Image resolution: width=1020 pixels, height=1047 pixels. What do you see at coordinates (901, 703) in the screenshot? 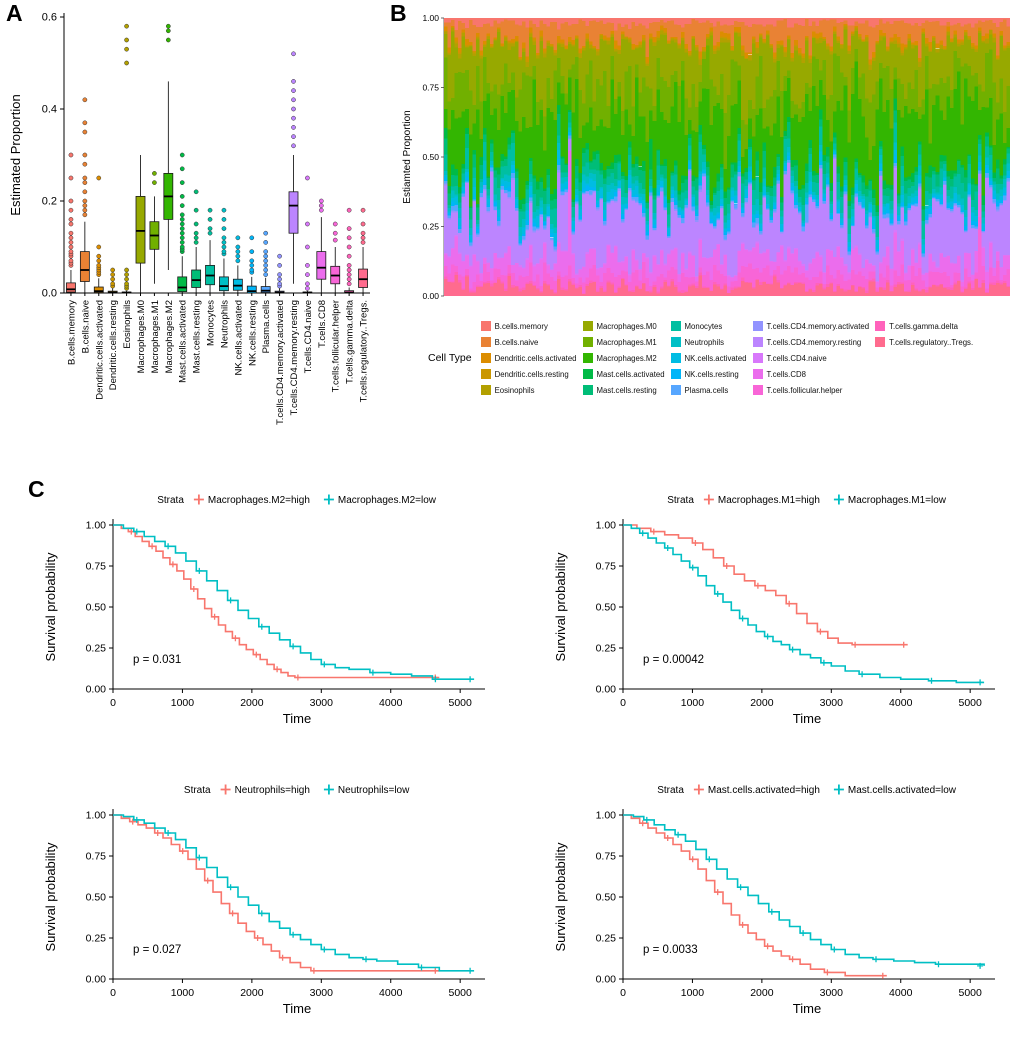
I see `svg-text: 4000` at bounding box center [901, 703].